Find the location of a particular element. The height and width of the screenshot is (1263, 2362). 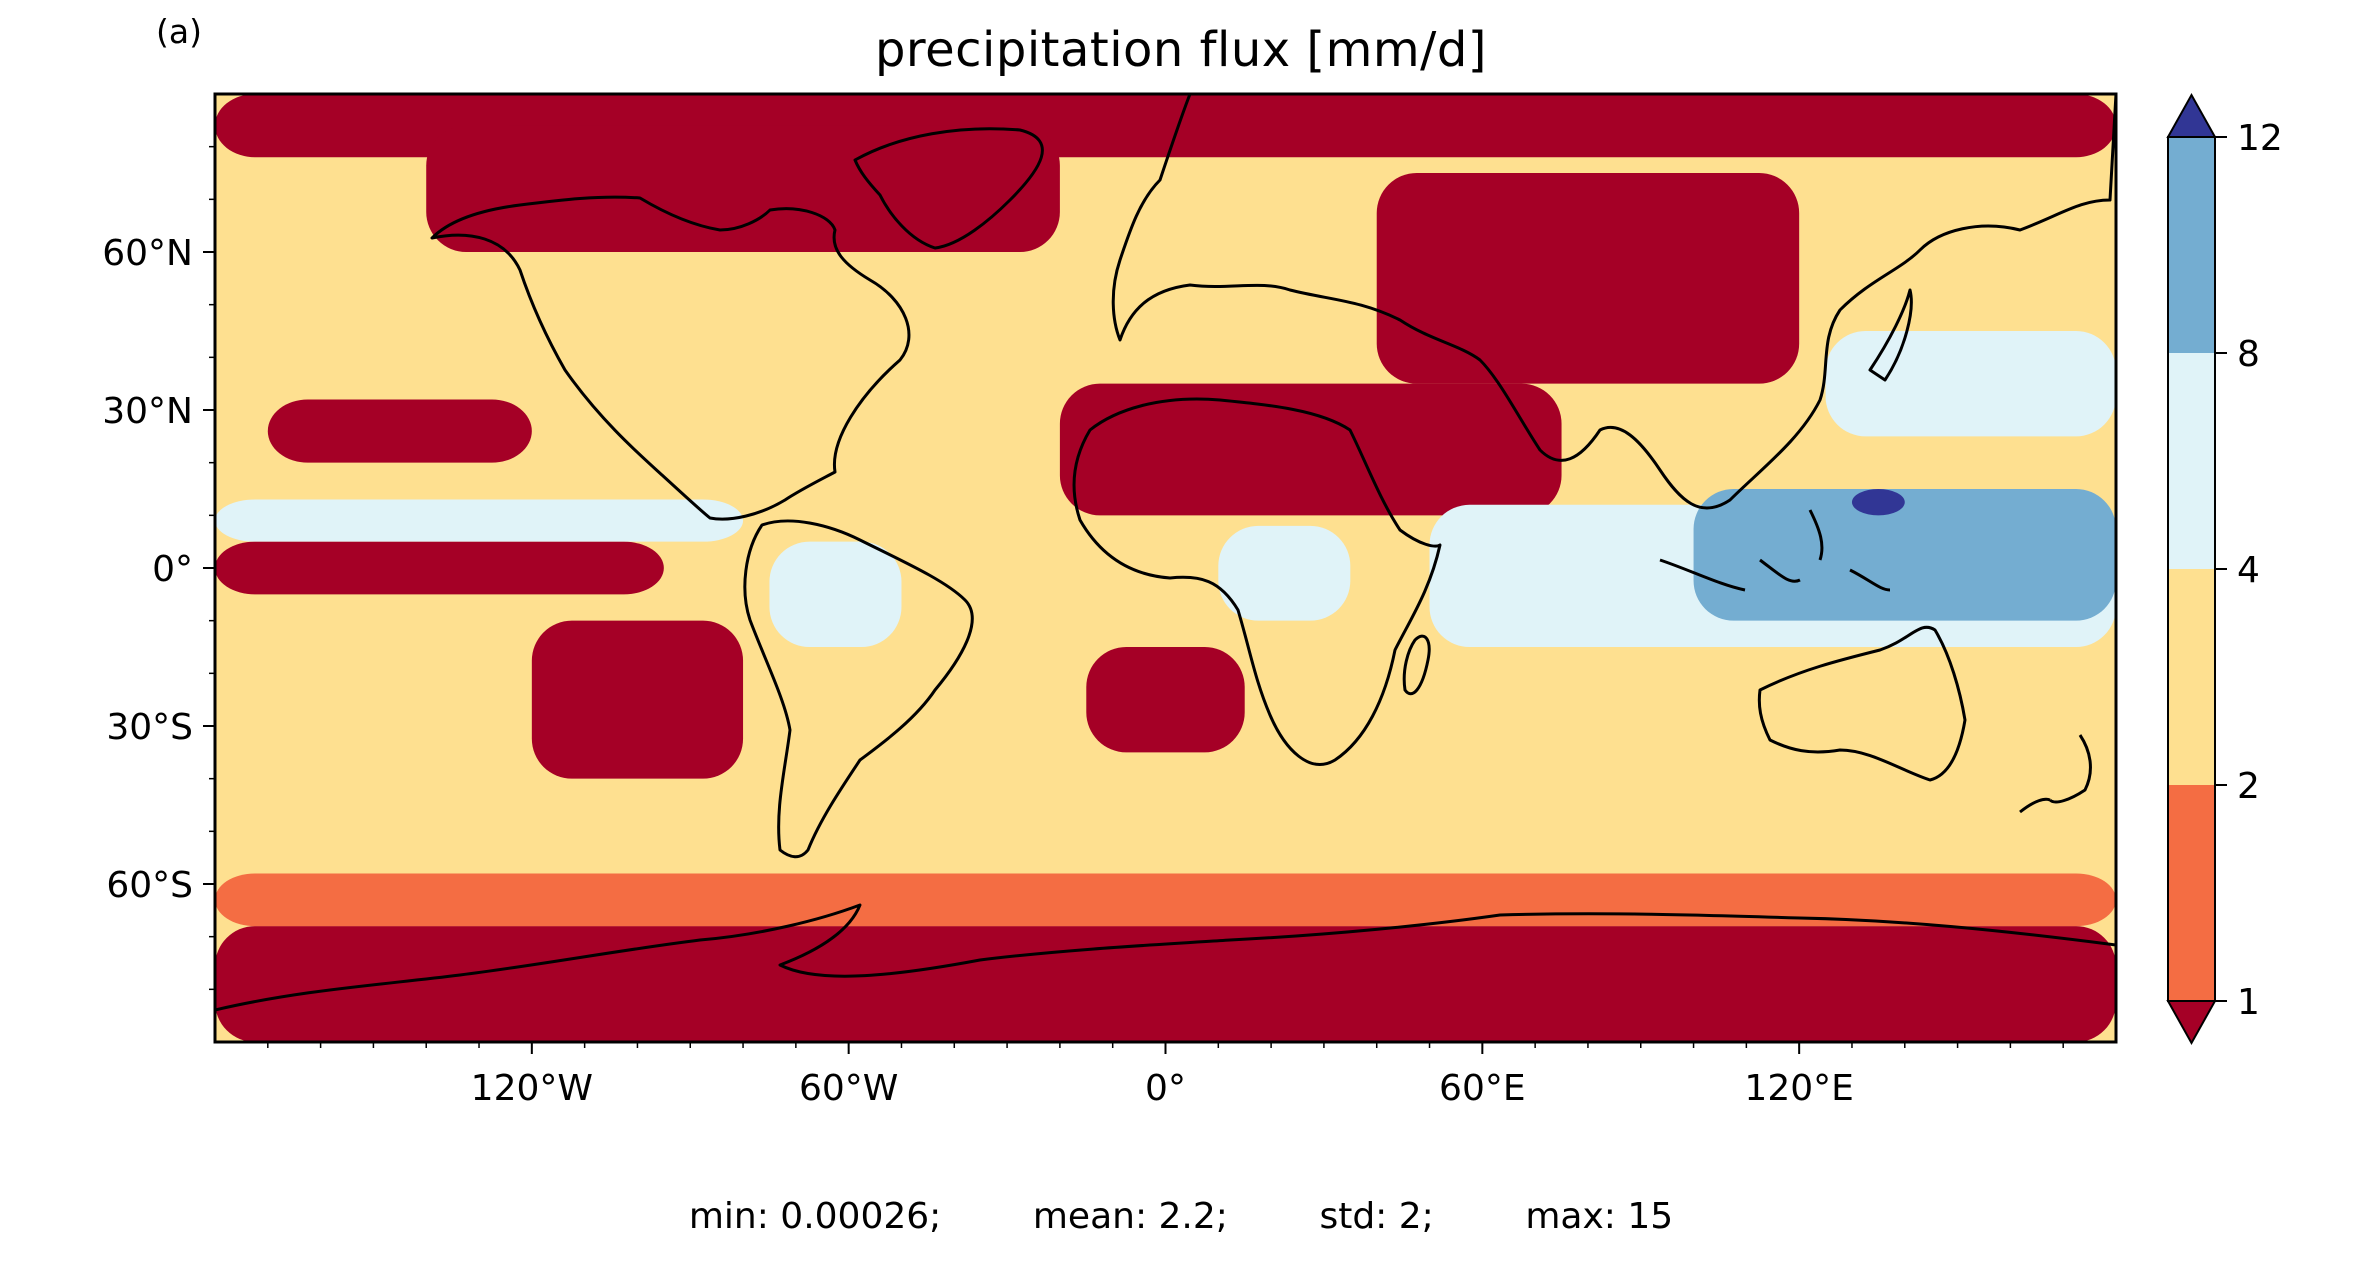

region-south-atlantic-high is located at coordinates (1165, 700).